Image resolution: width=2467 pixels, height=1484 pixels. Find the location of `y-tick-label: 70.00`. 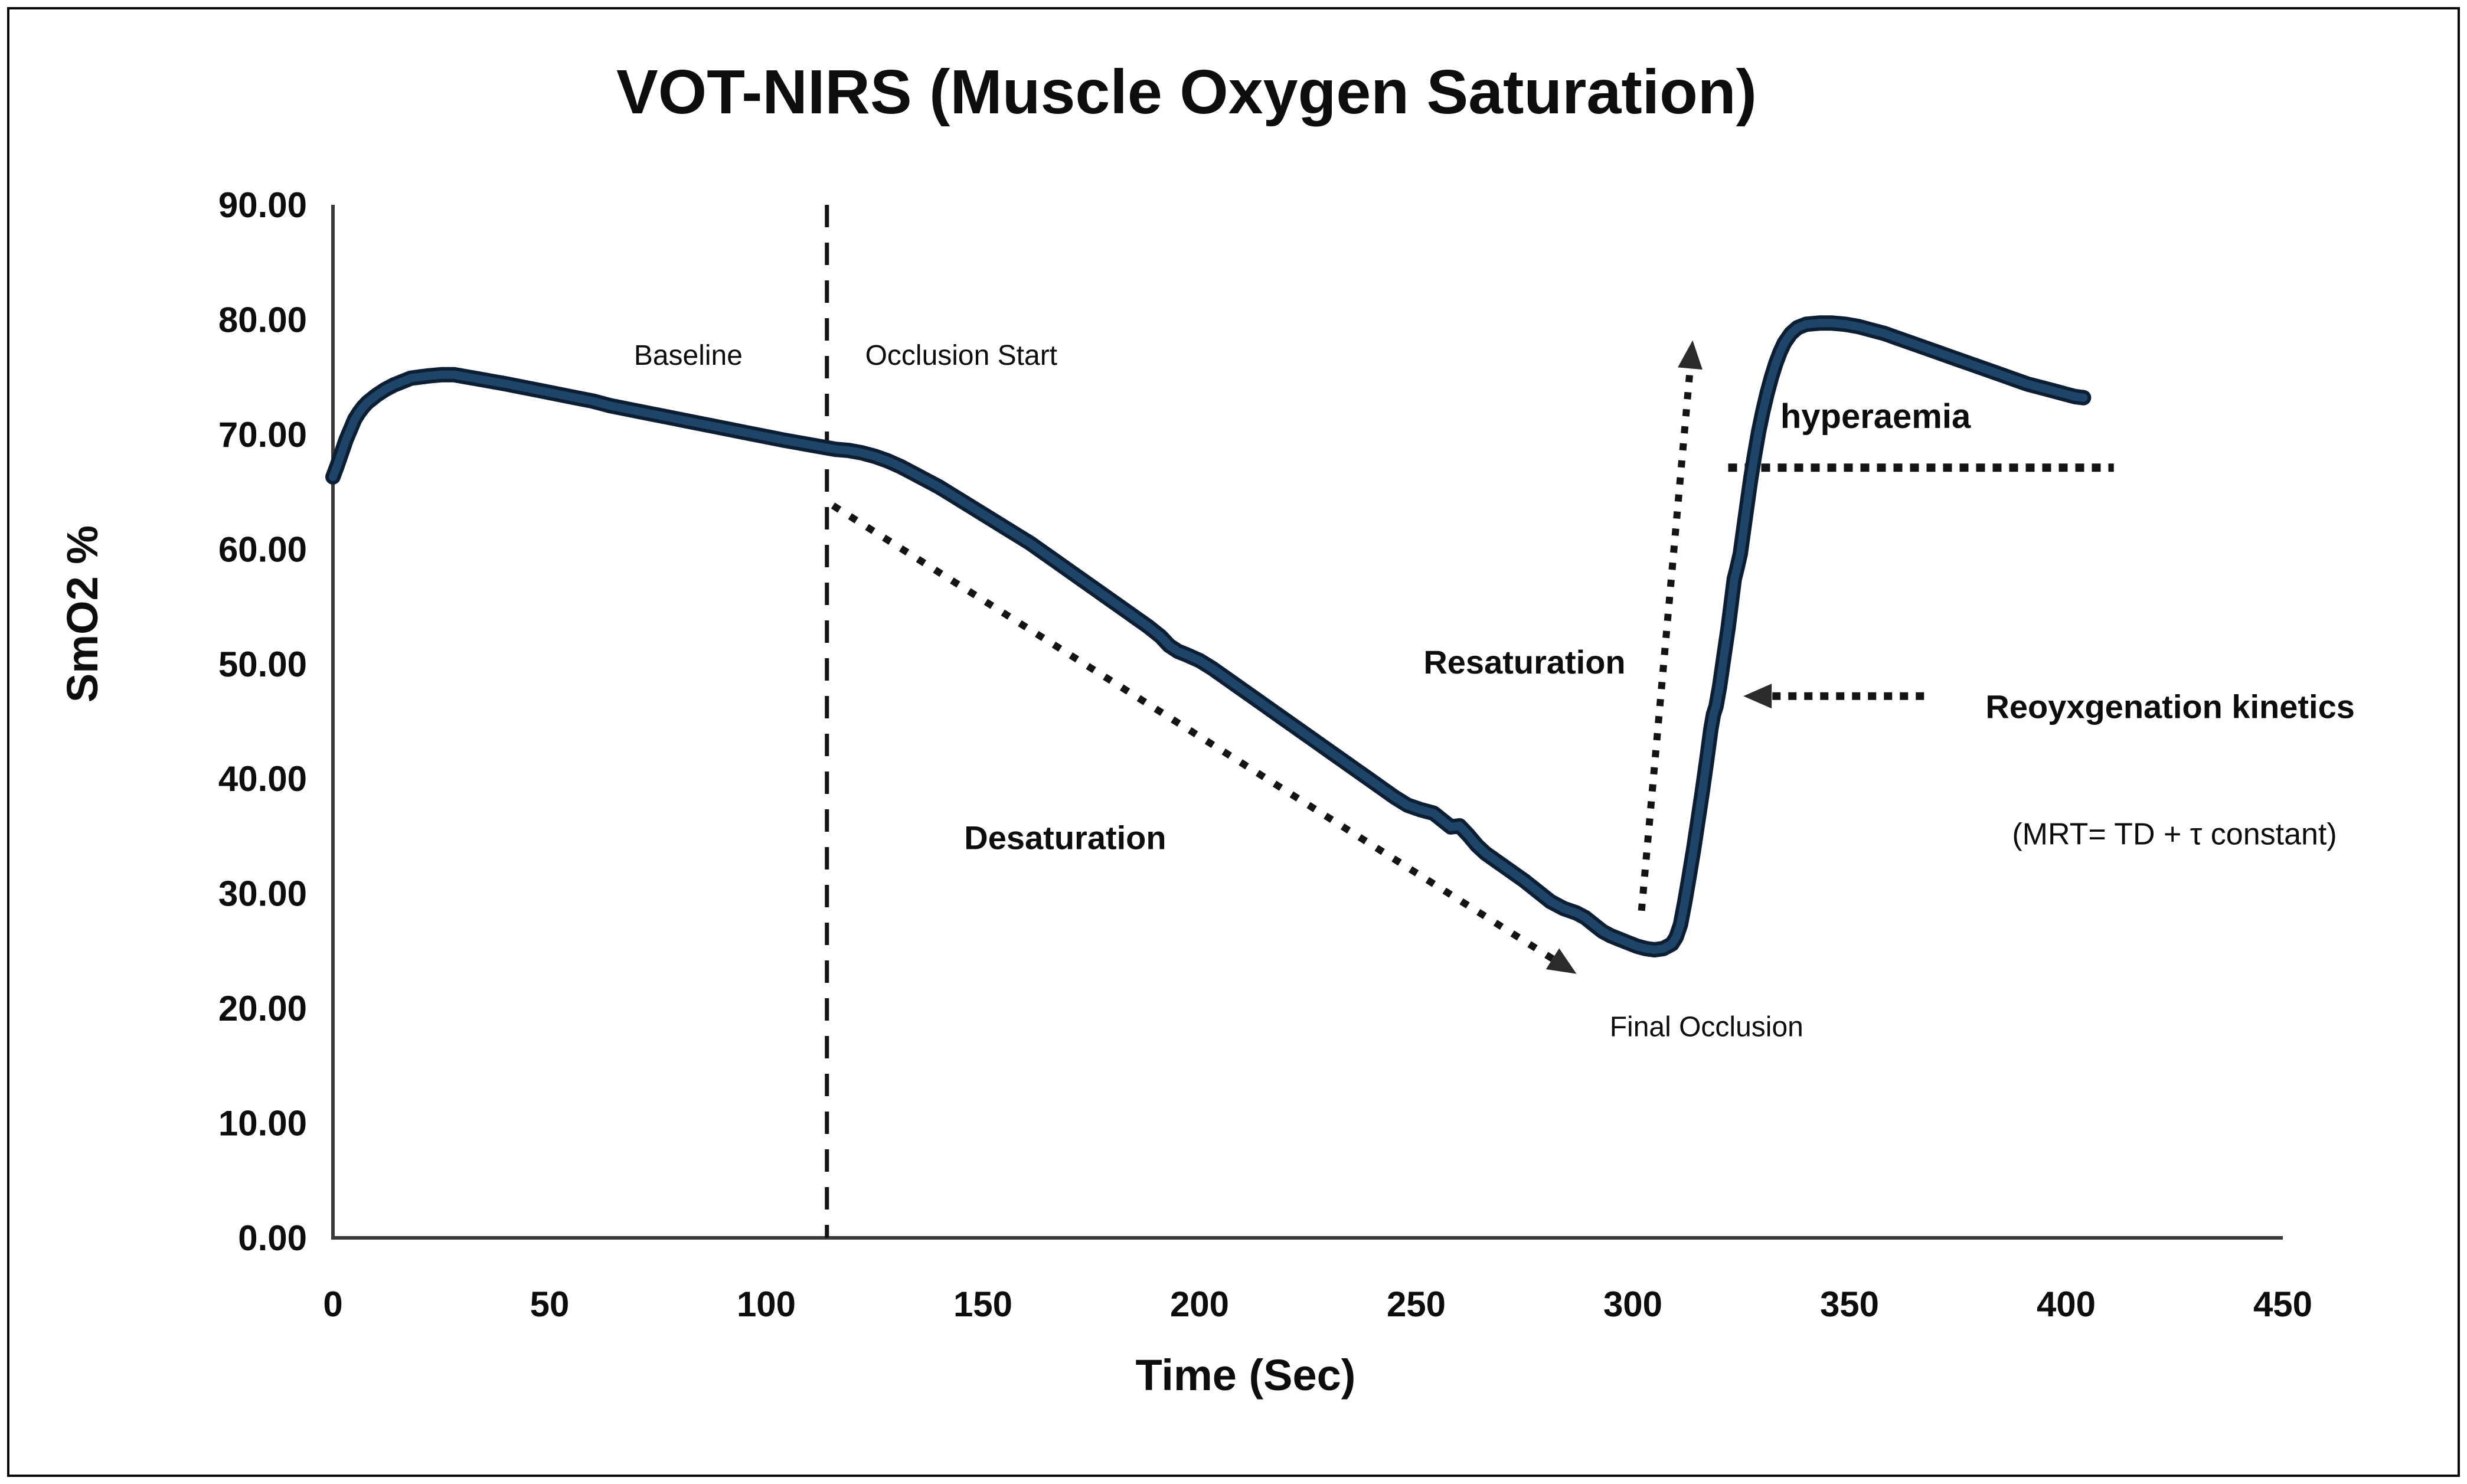

y-tick-label: 70.00 is located at coordinates (262, 435).